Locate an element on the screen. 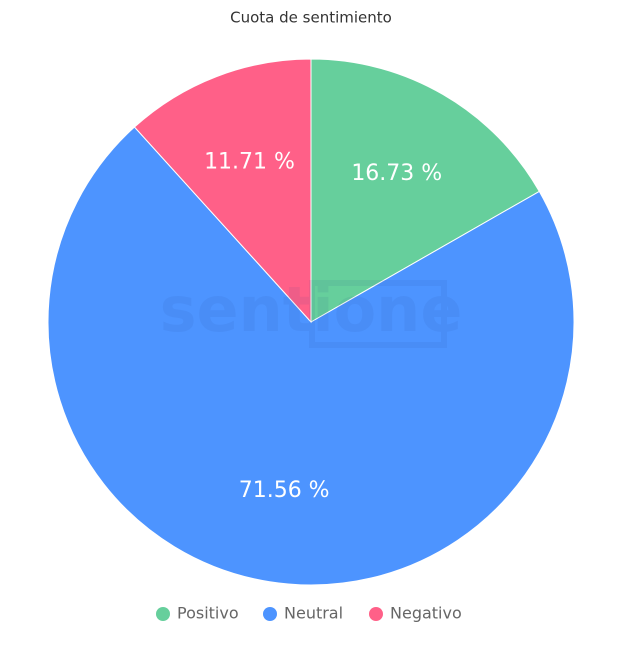  chart-title: Cuota de sentimiento is located at coordinates (311, 18).